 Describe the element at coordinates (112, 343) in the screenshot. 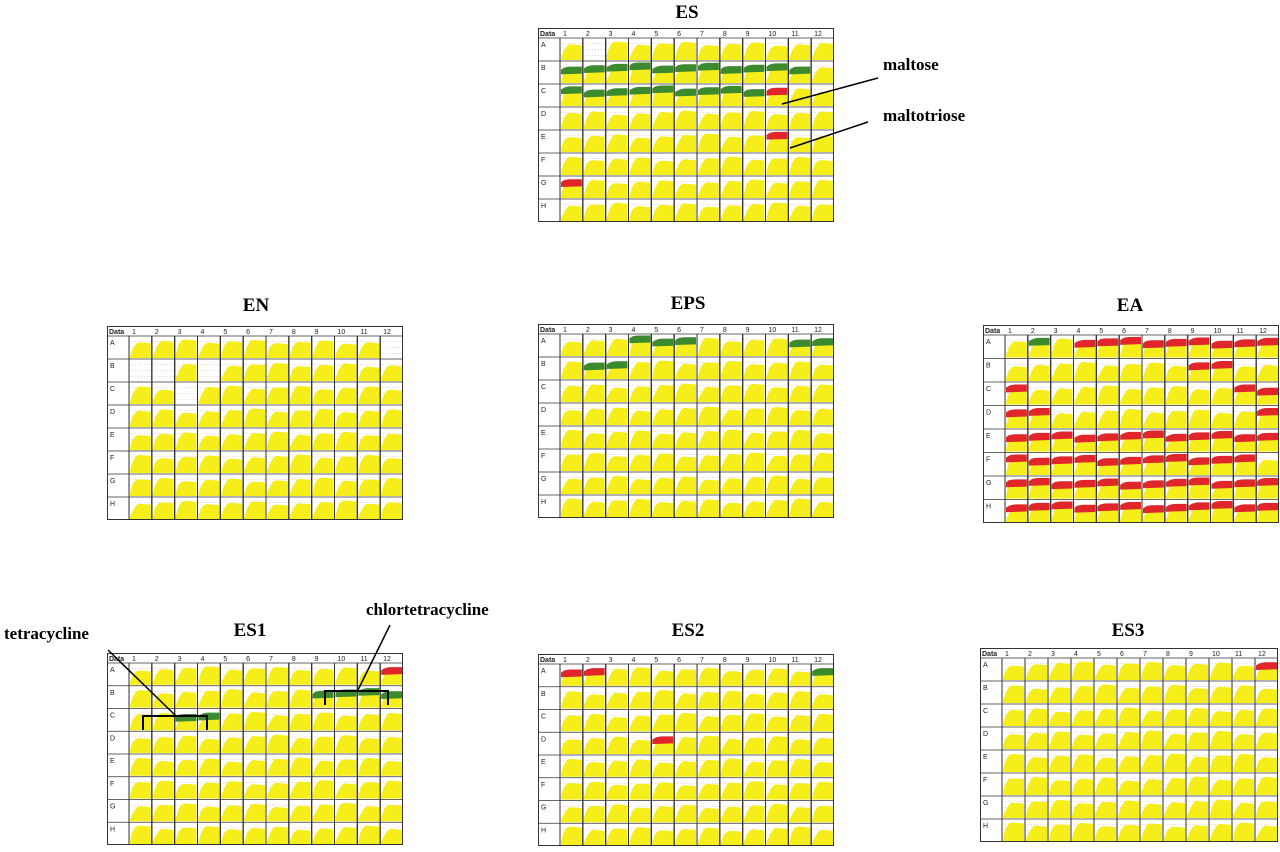

I see `row-label: A` at that location.